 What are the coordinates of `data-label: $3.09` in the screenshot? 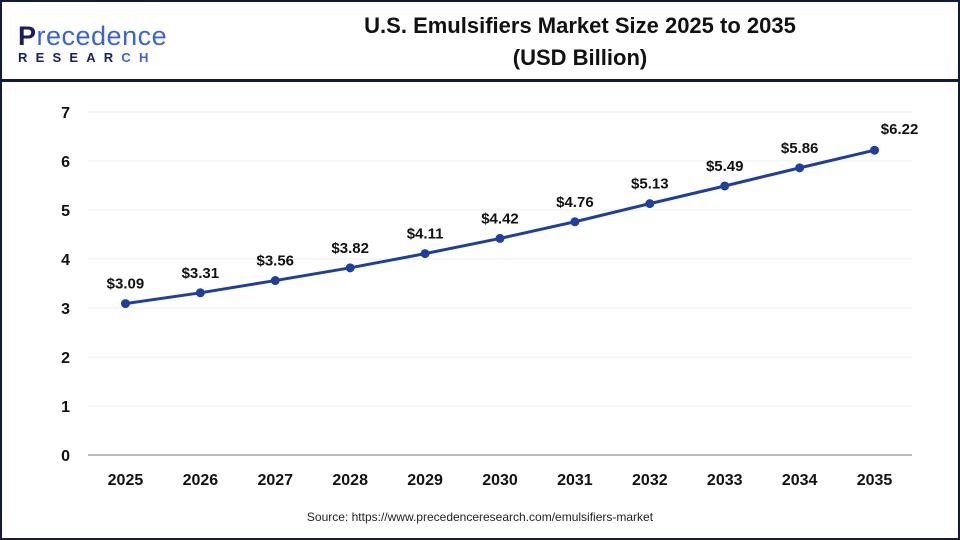 It's located at (126, 284).